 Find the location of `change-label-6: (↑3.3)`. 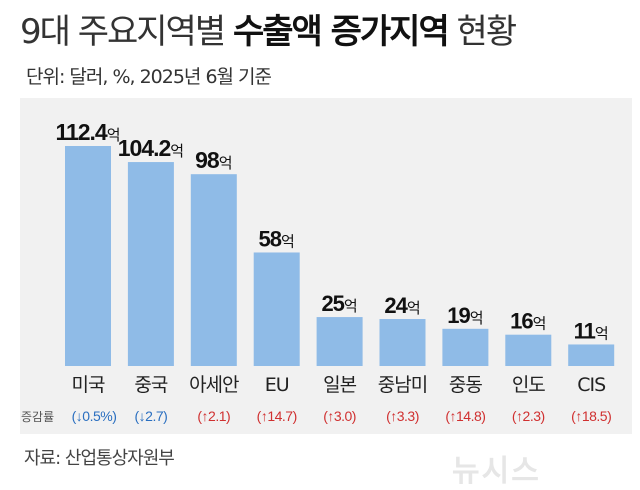

change-label-6: (↑3.3) is located at coordinates (402, 416).